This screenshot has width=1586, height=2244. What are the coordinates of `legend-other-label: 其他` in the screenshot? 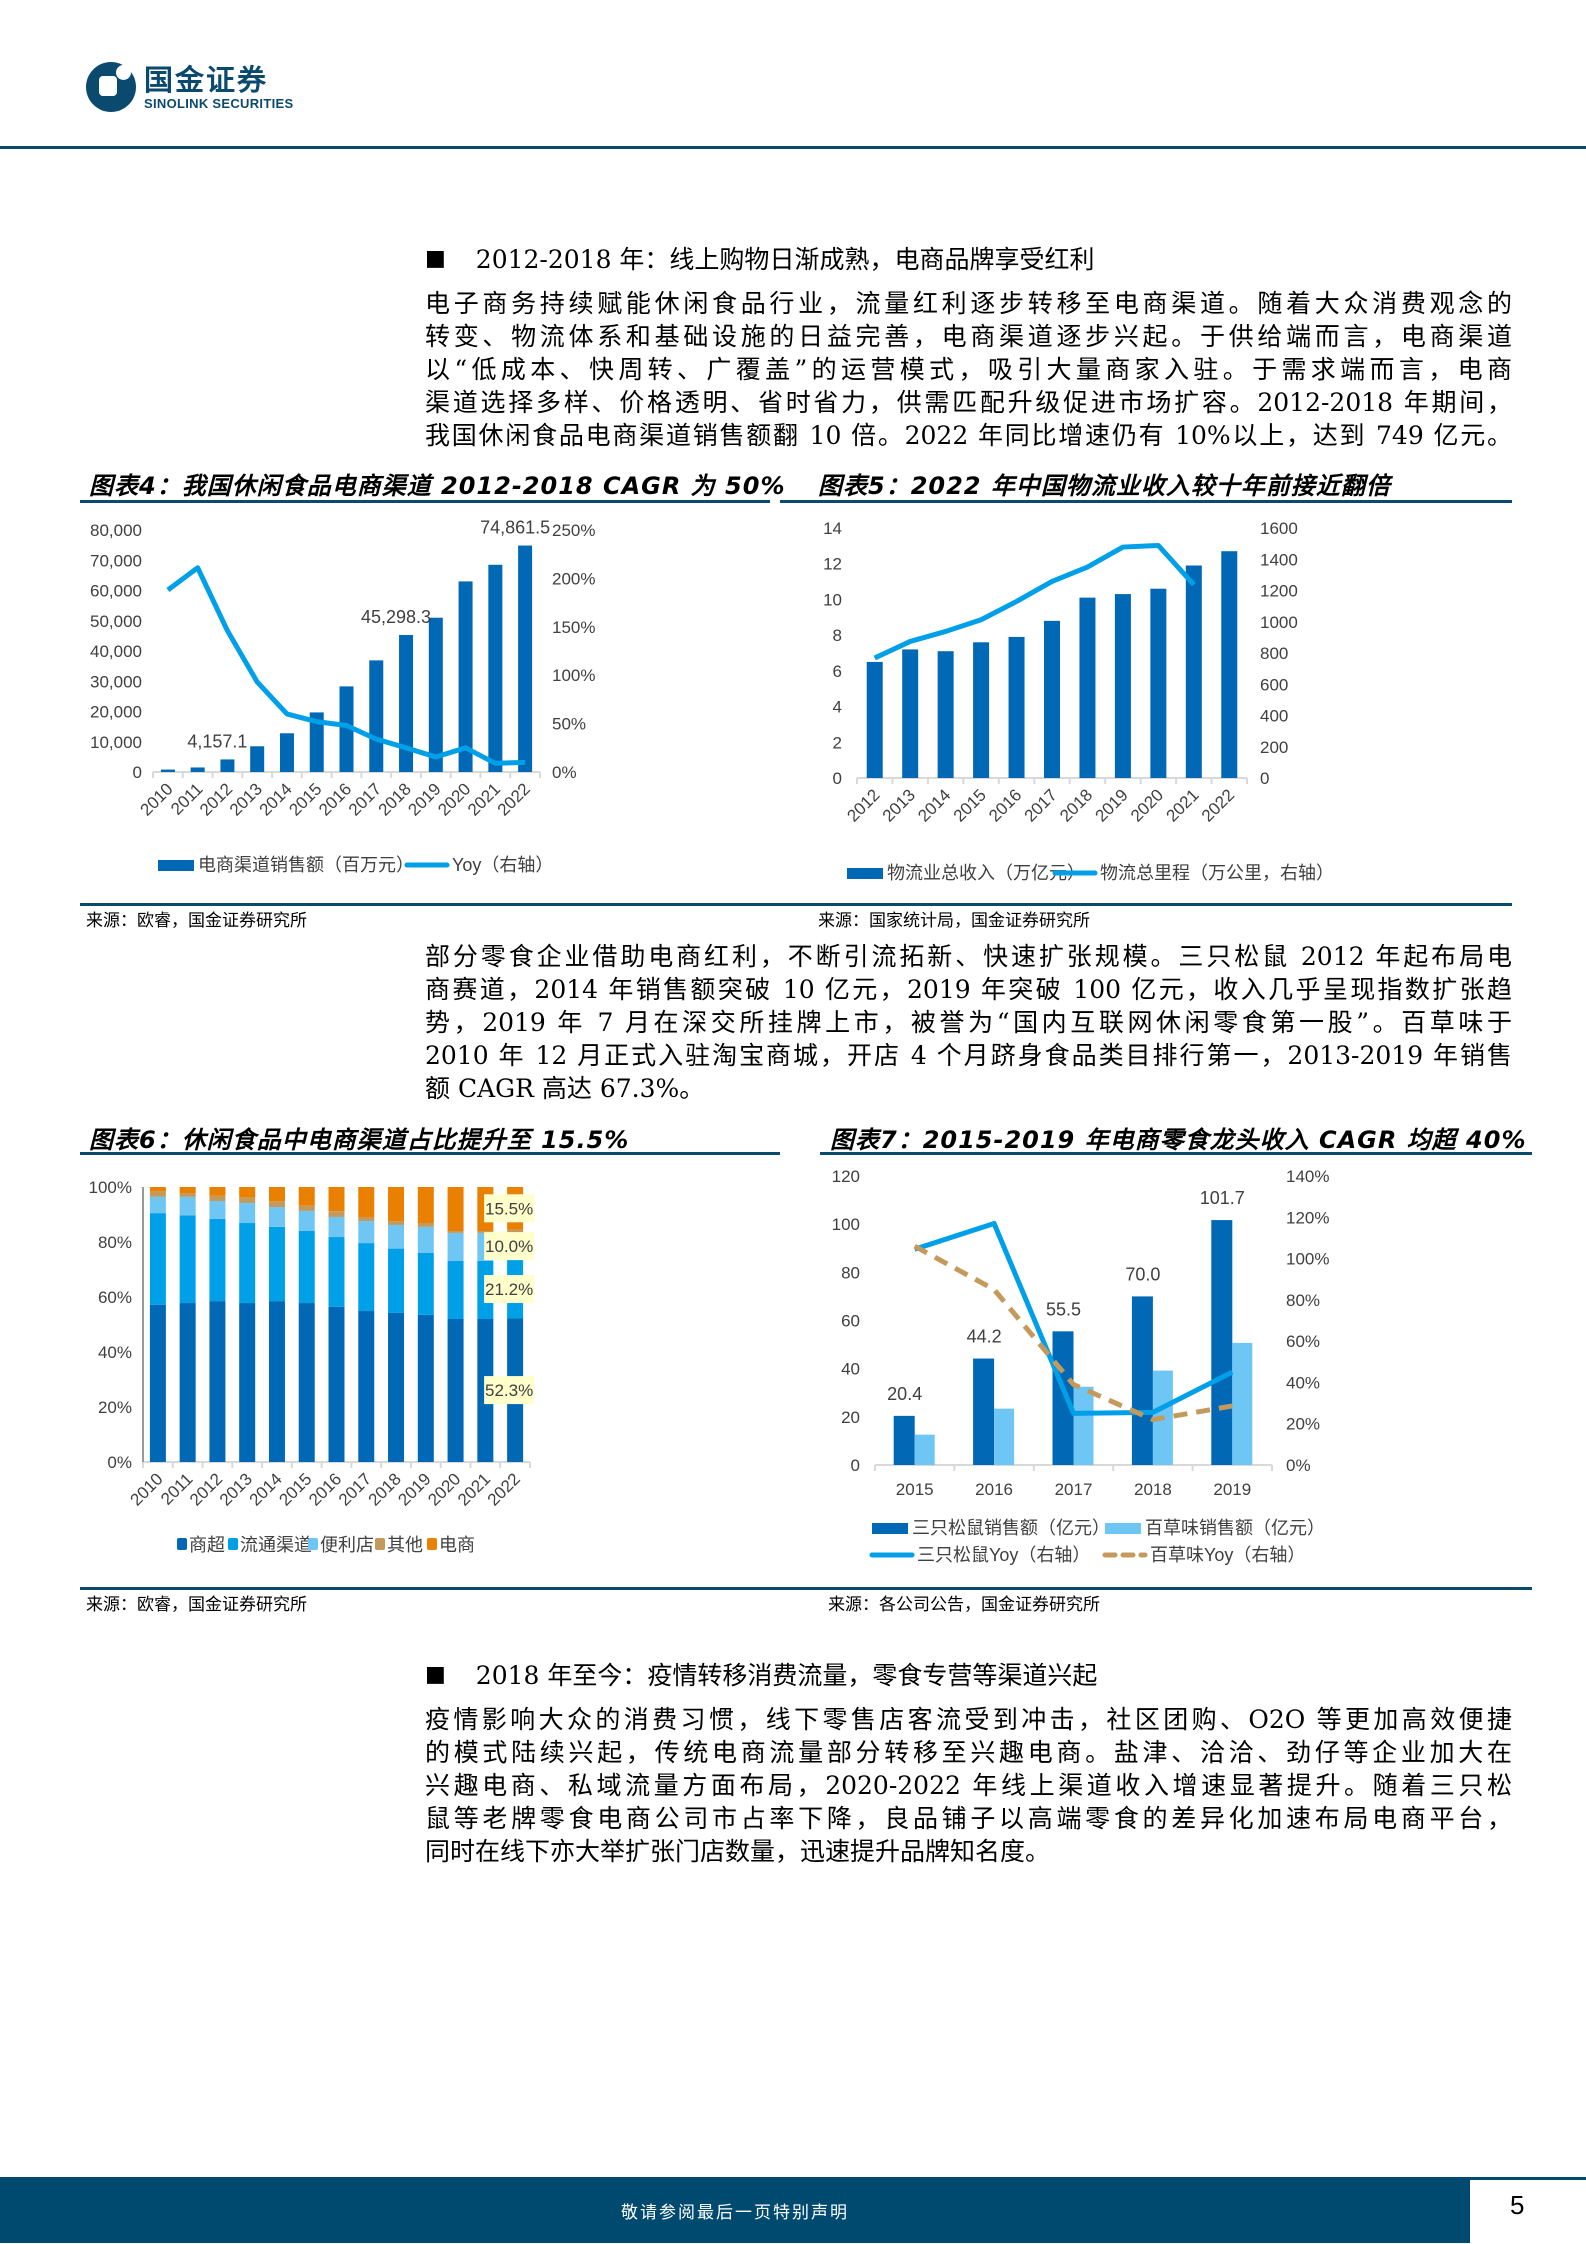 It's located at (405, 1545).